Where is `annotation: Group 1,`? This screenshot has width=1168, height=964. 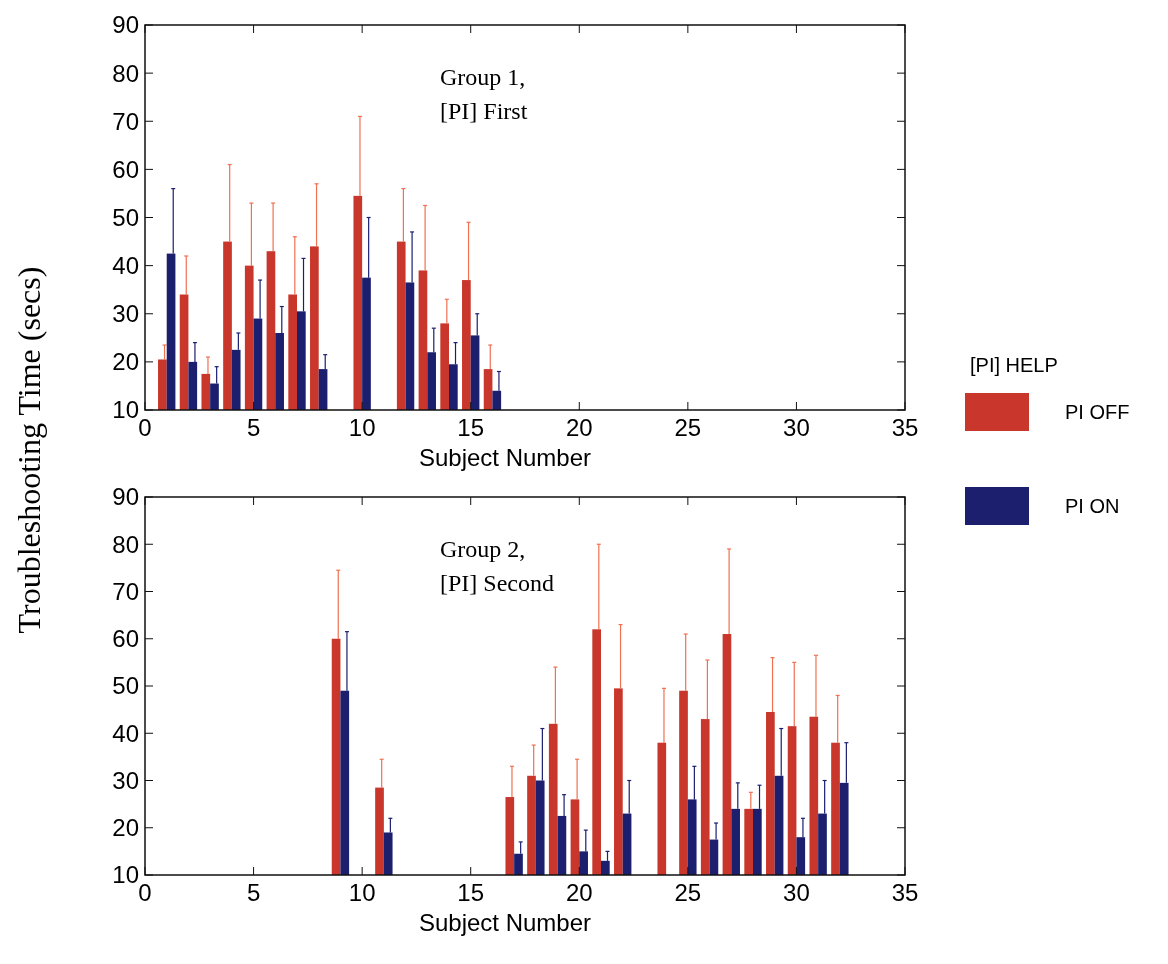
annotation: Group 1, is located at coordinates (483, 77).